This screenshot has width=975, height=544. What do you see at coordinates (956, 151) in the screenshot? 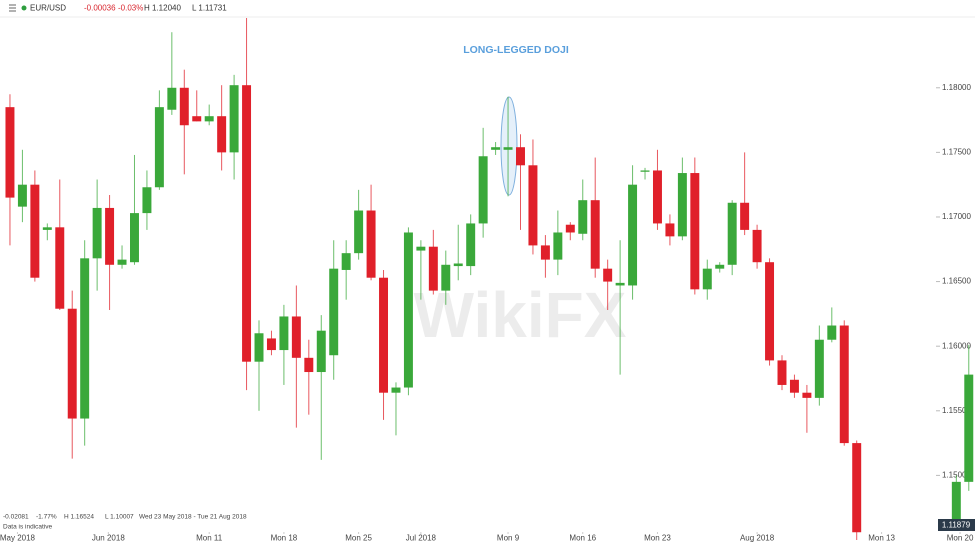
I see `y-tick-label: 1.17500` at bounding box center [956, 151].